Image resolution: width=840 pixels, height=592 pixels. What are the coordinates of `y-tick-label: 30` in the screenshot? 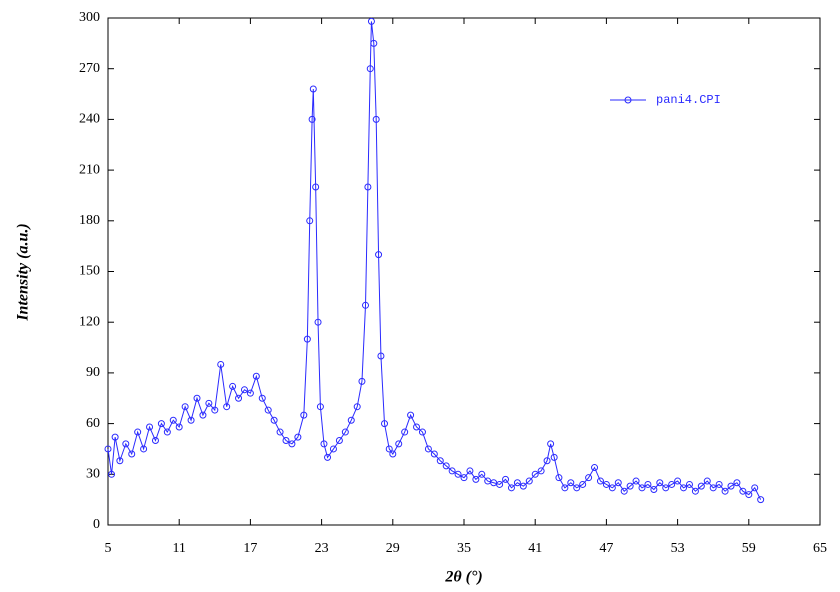 It's located at (93, 474).